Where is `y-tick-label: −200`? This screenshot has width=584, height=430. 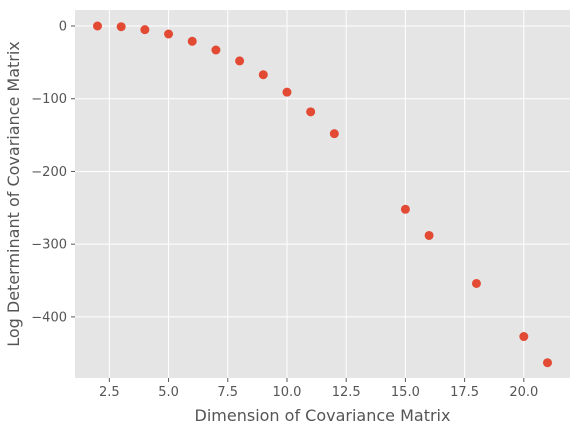 y-tick-label: −200 is located at coordinates (49, 172).